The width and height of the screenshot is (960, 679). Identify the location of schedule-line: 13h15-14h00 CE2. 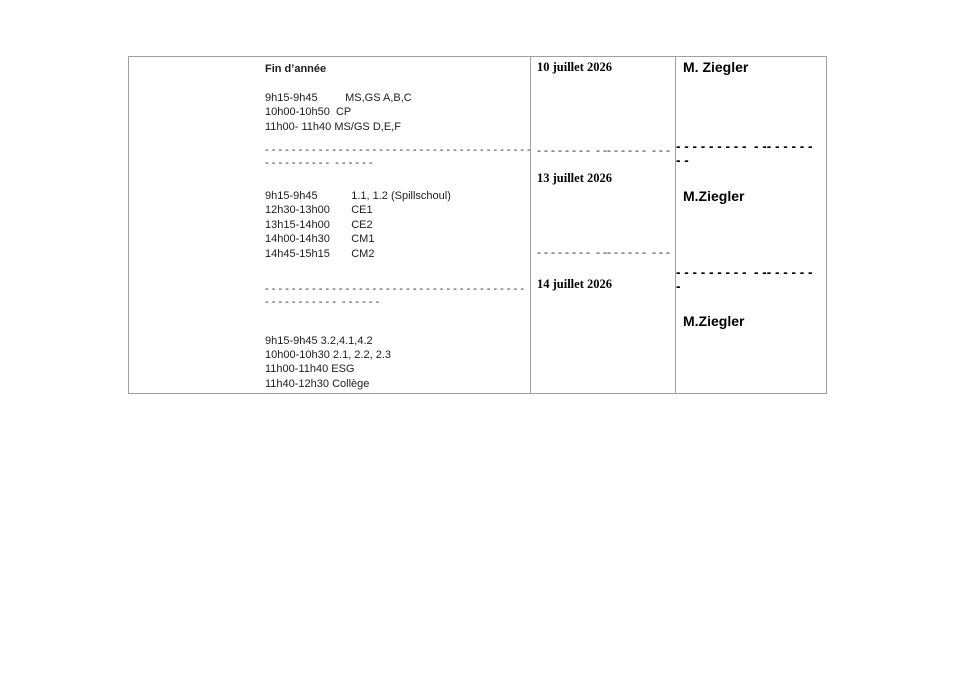
(319, 224).